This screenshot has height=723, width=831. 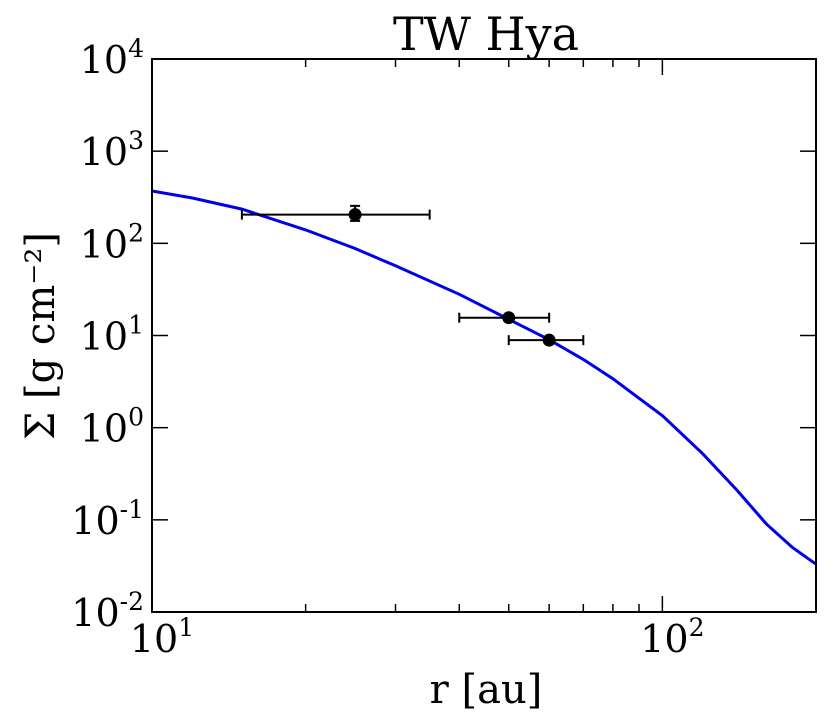 What do you see at coordinates (112, 335) in the screenshot?
I see `y-tick-label: 10¹` at bounding box center [112, 335].